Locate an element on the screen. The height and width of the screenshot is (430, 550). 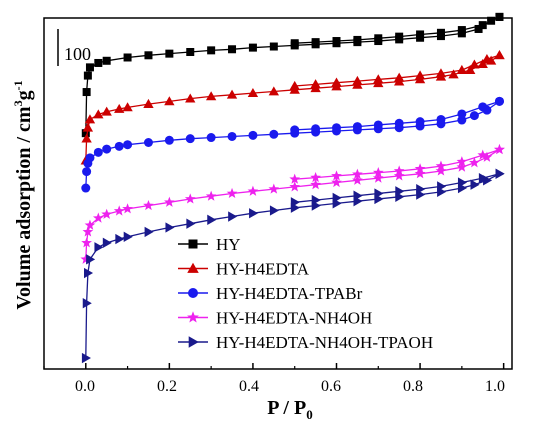
y-axis-label-superscript: 3 is located at coordinates (18, 103).